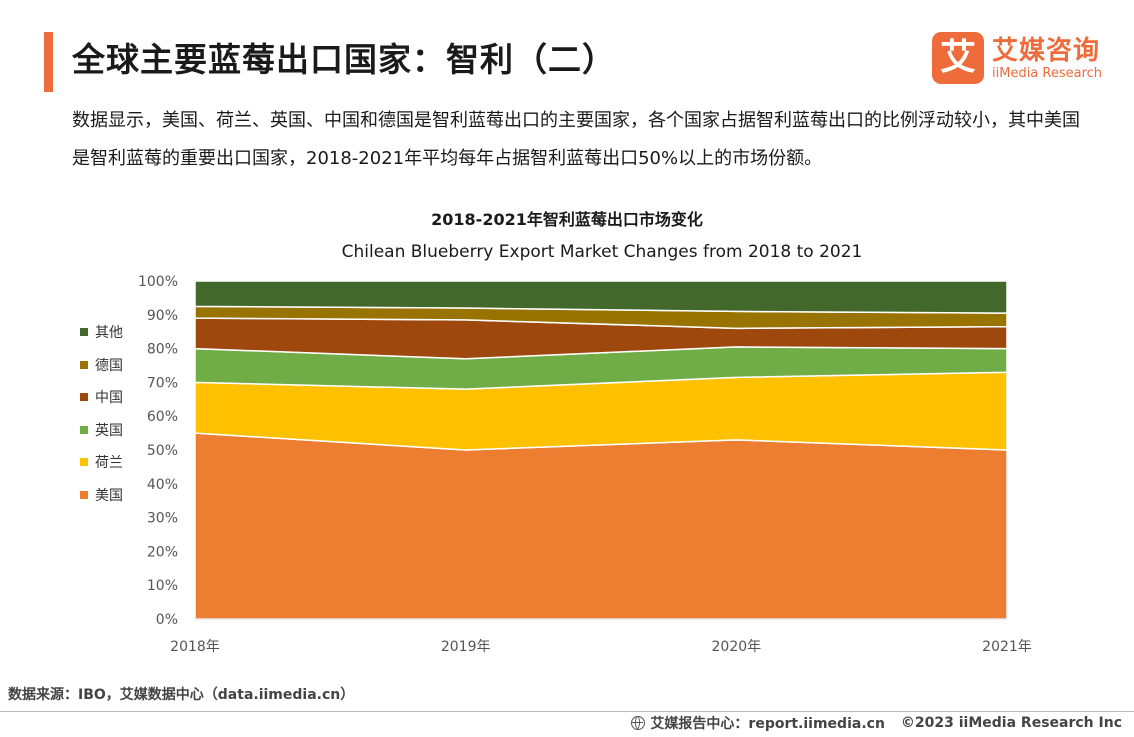  Describe the element at coordinates (109, 495) in the screenshot. I see `legend-label: 美国` at that location.